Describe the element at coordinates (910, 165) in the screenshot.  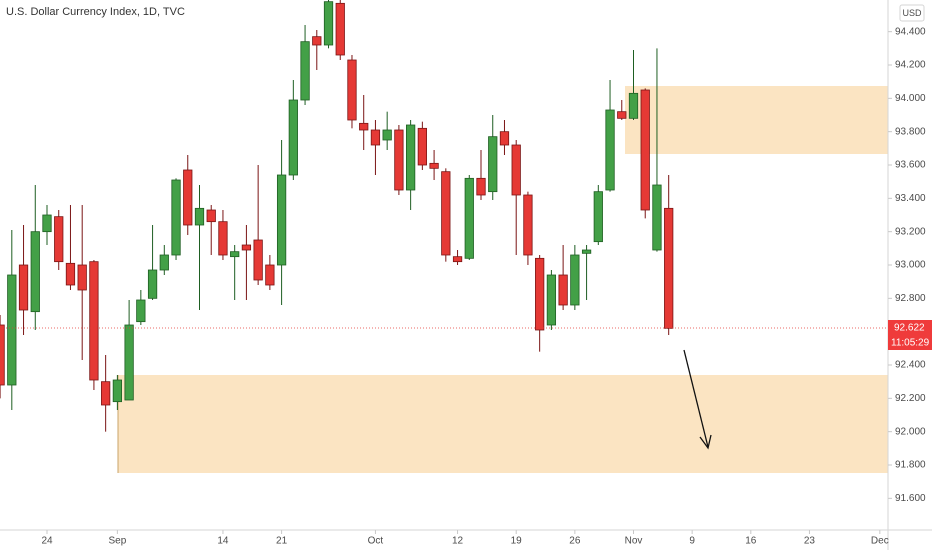
I see `y-tick-label: 93.600` at that location.